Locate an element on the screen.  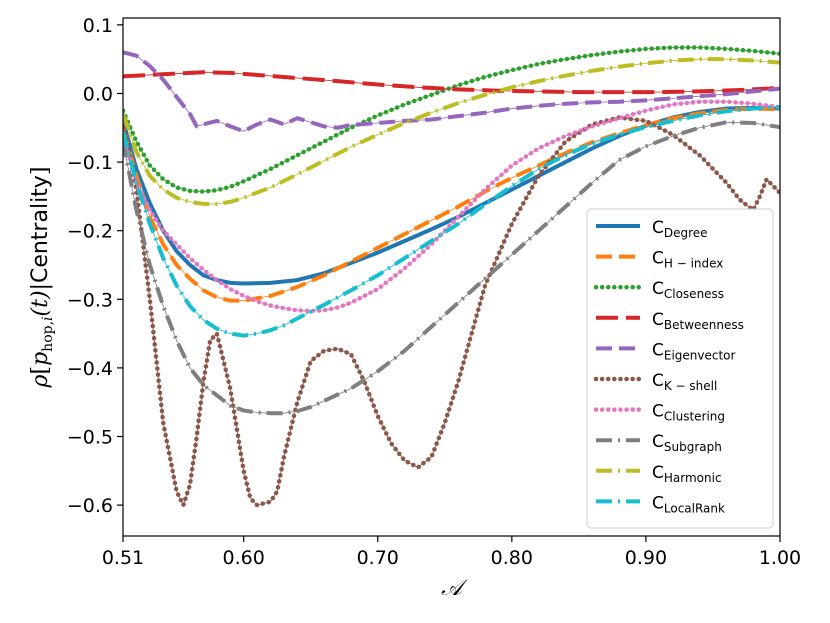
x-tick-label: 0.70 is located at coordinates (378, 558).